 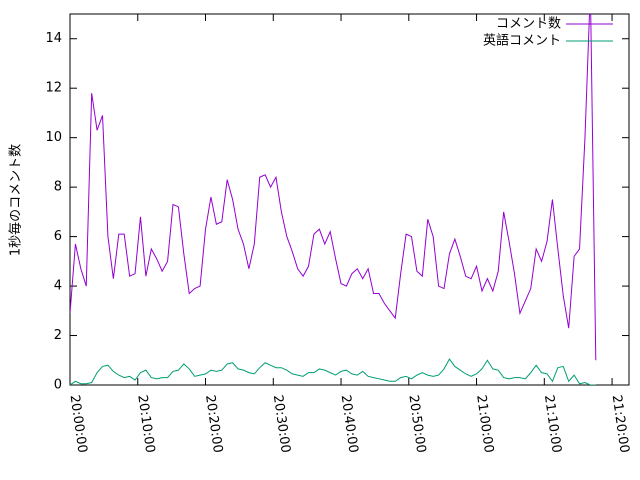 What do you see at coordinates (484, 424) in the screenshot?
I see `x-tick-label: 21:00:00` at bounding box center [484, 424].